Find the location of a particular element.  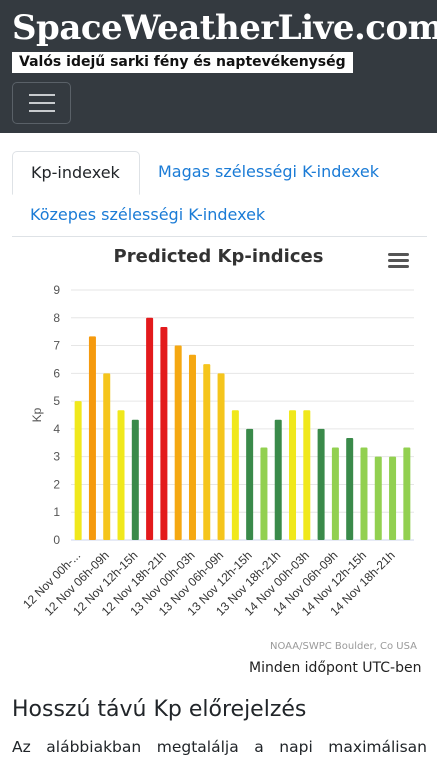

y-tick-label: 2 is located at coordinates (56, 484).